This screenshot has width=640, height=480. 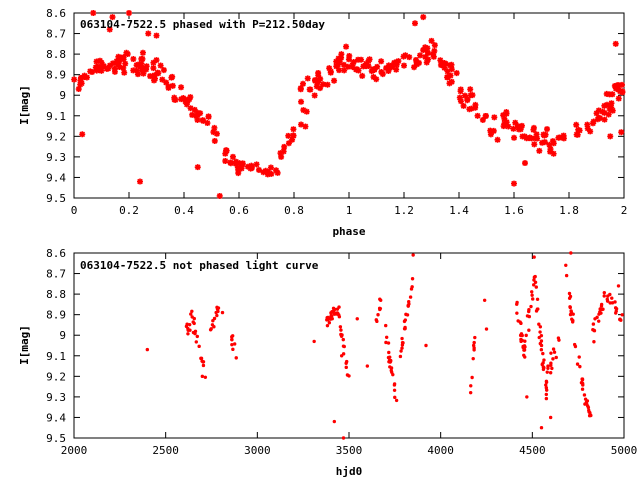 I want to click on phased-x-tick-label: 0.6, so click(x=239, y=210).